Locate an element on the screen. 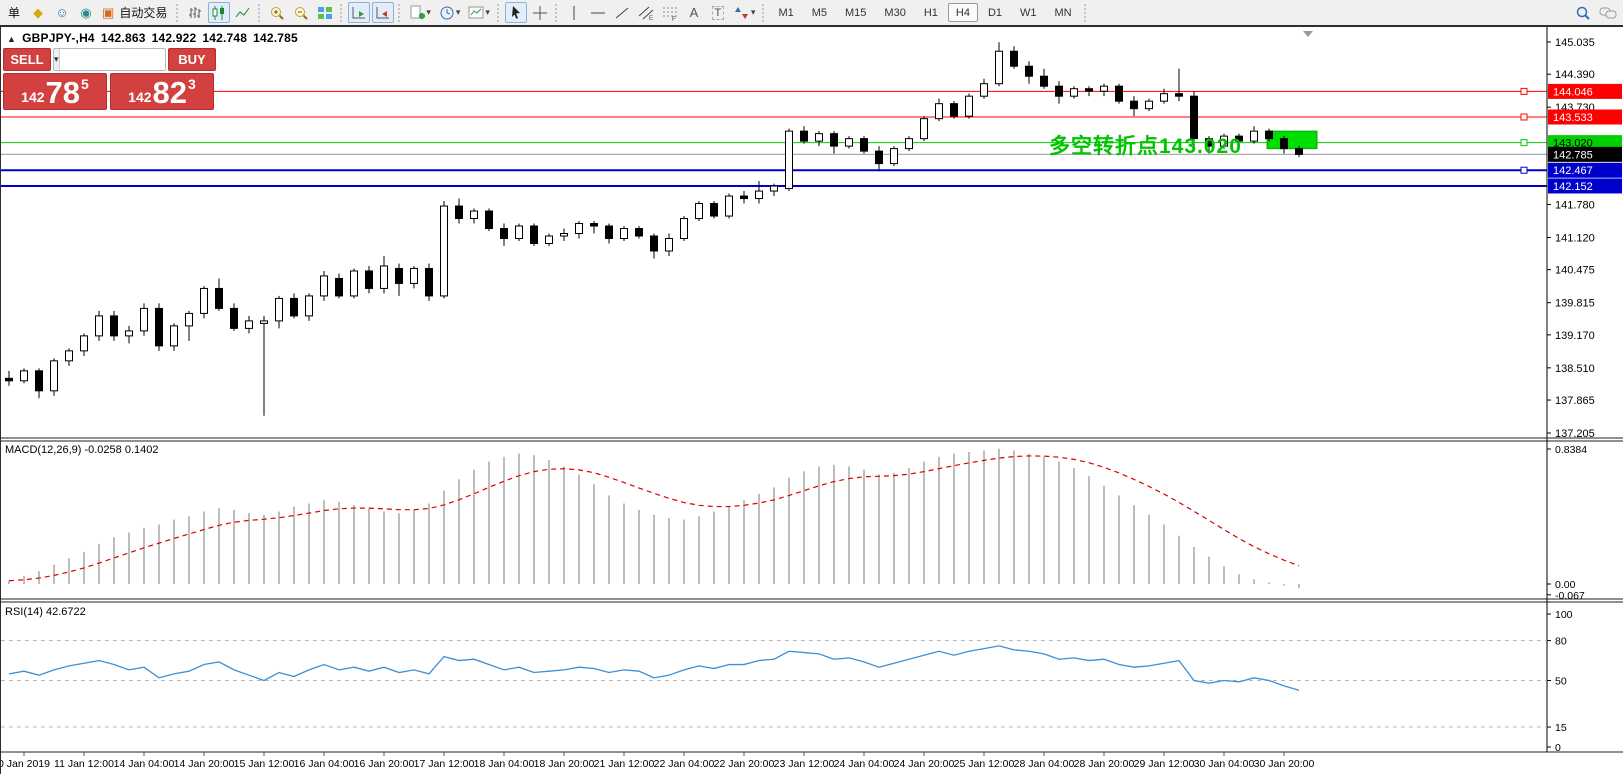 This screenshot has height=774, width=1623. ohlc-header: ▲ GBPJPY-,H4 142.863 142.922 142.748 142.785 is located at coordinates (155, 38).